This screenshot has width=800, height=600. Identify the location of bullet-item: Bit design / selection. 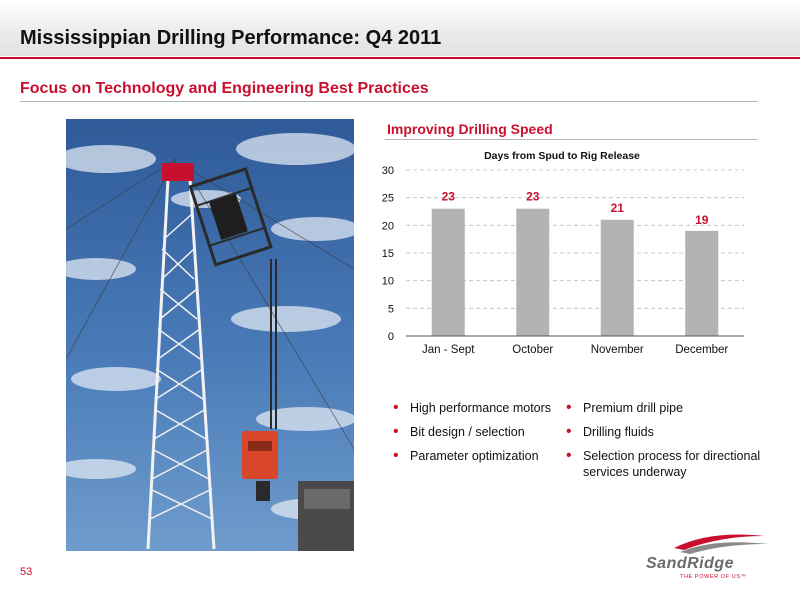
(478, 432).